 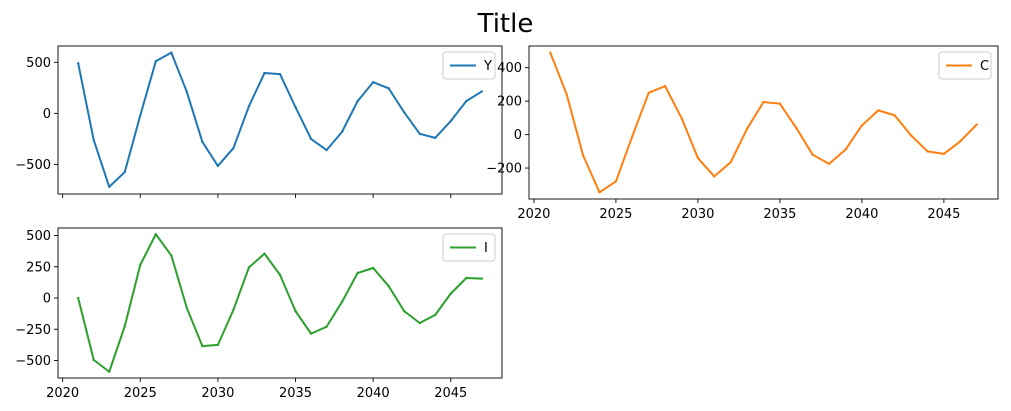 I want to click on legend-label: C, so click(x=984, y=66).